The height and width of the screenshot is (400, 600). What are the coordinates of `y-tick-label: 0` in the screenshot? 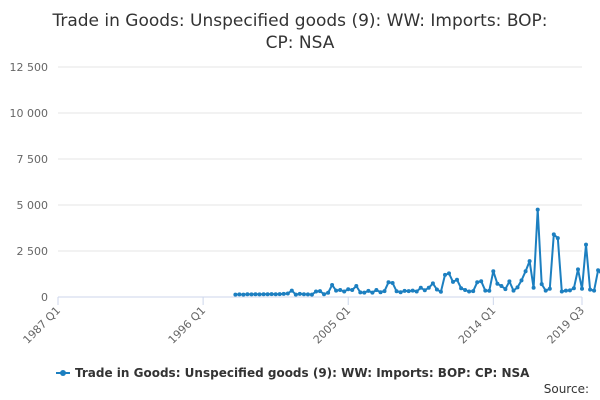 It's located at (44, 297).